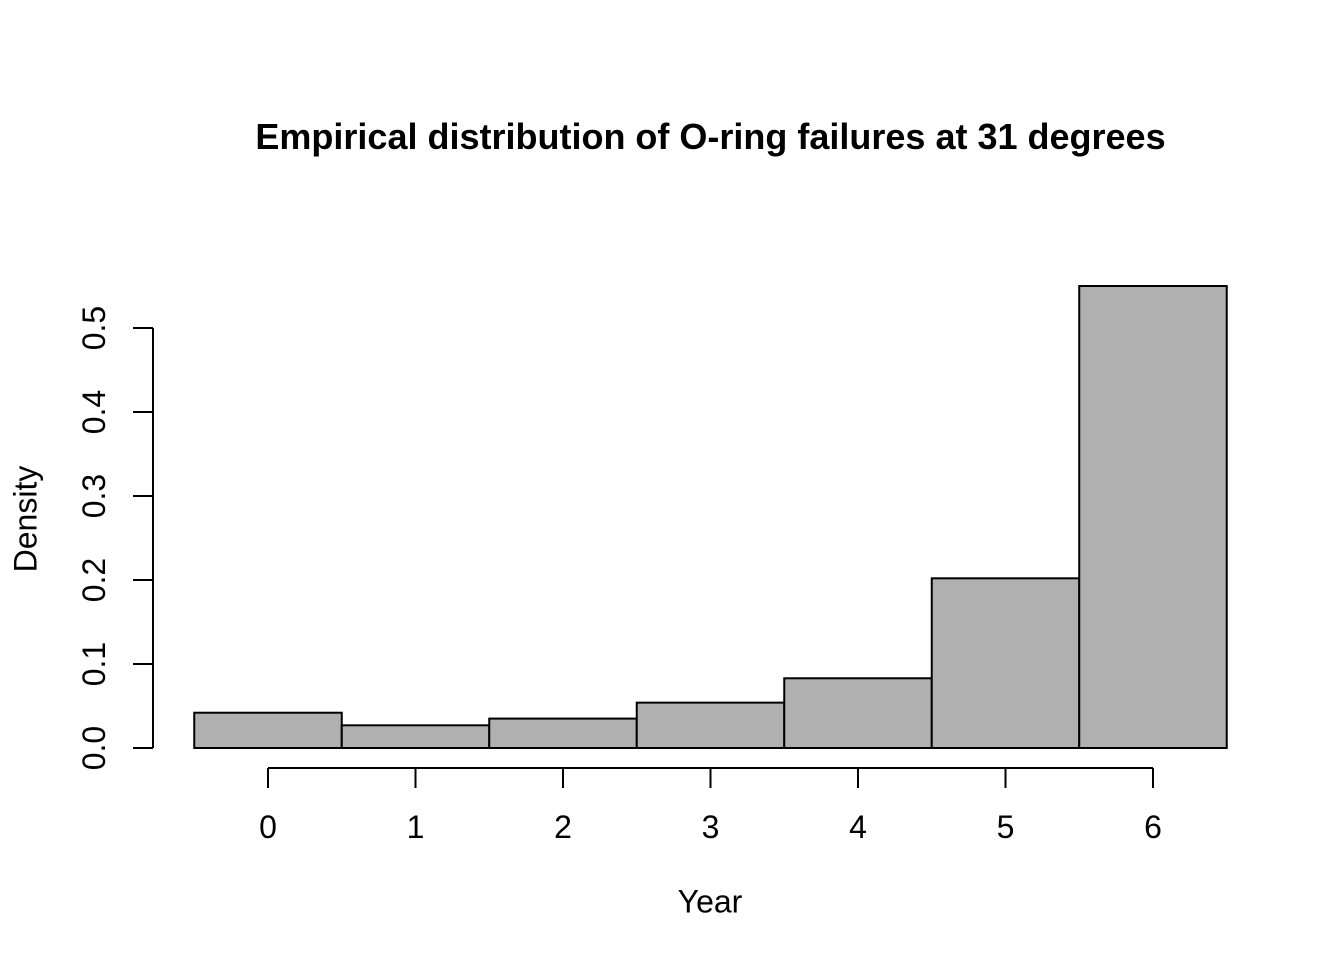 Image resolution: width=1344 pixels, height=960 pixels. I want to click on y-tick-label-0.5: 0.5, so click(94, 328).